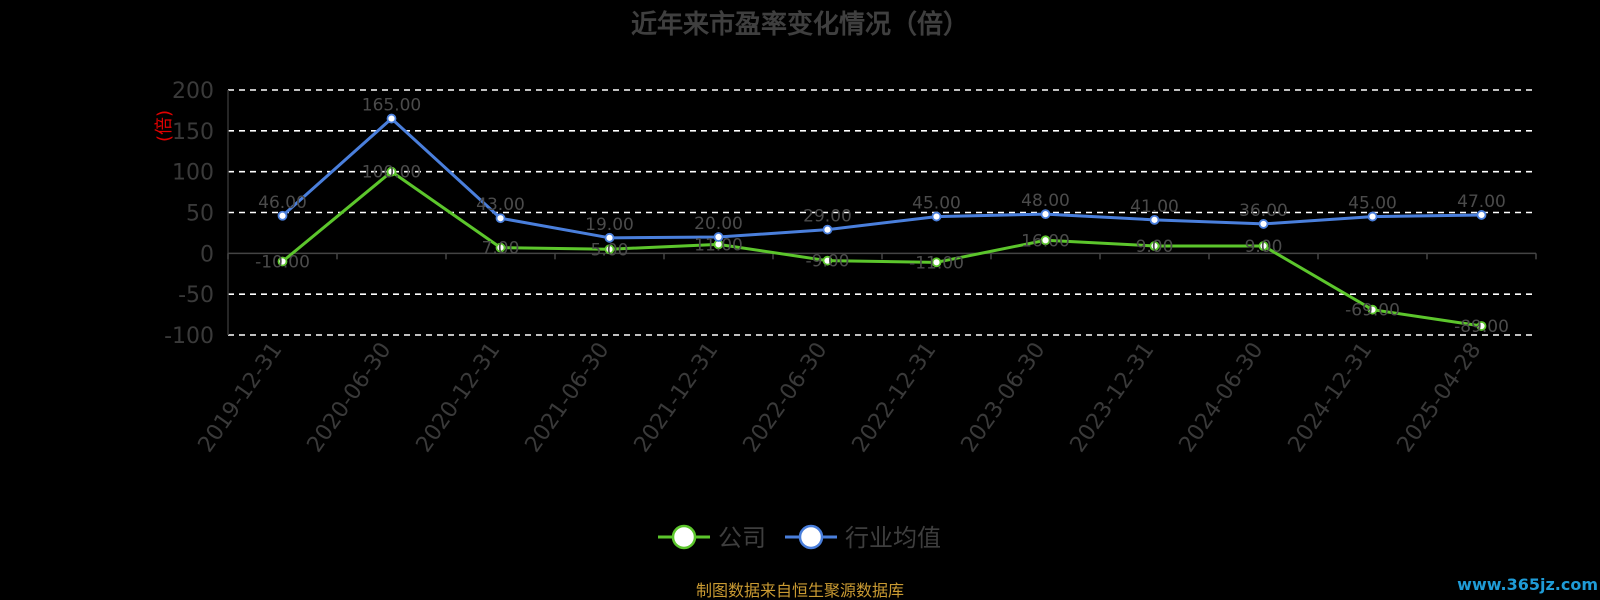  What do you see at coordinates (241, 397) in the screenshot?
I see `x-tick-label: 2019-12-31` at bounding box center [241, 397].